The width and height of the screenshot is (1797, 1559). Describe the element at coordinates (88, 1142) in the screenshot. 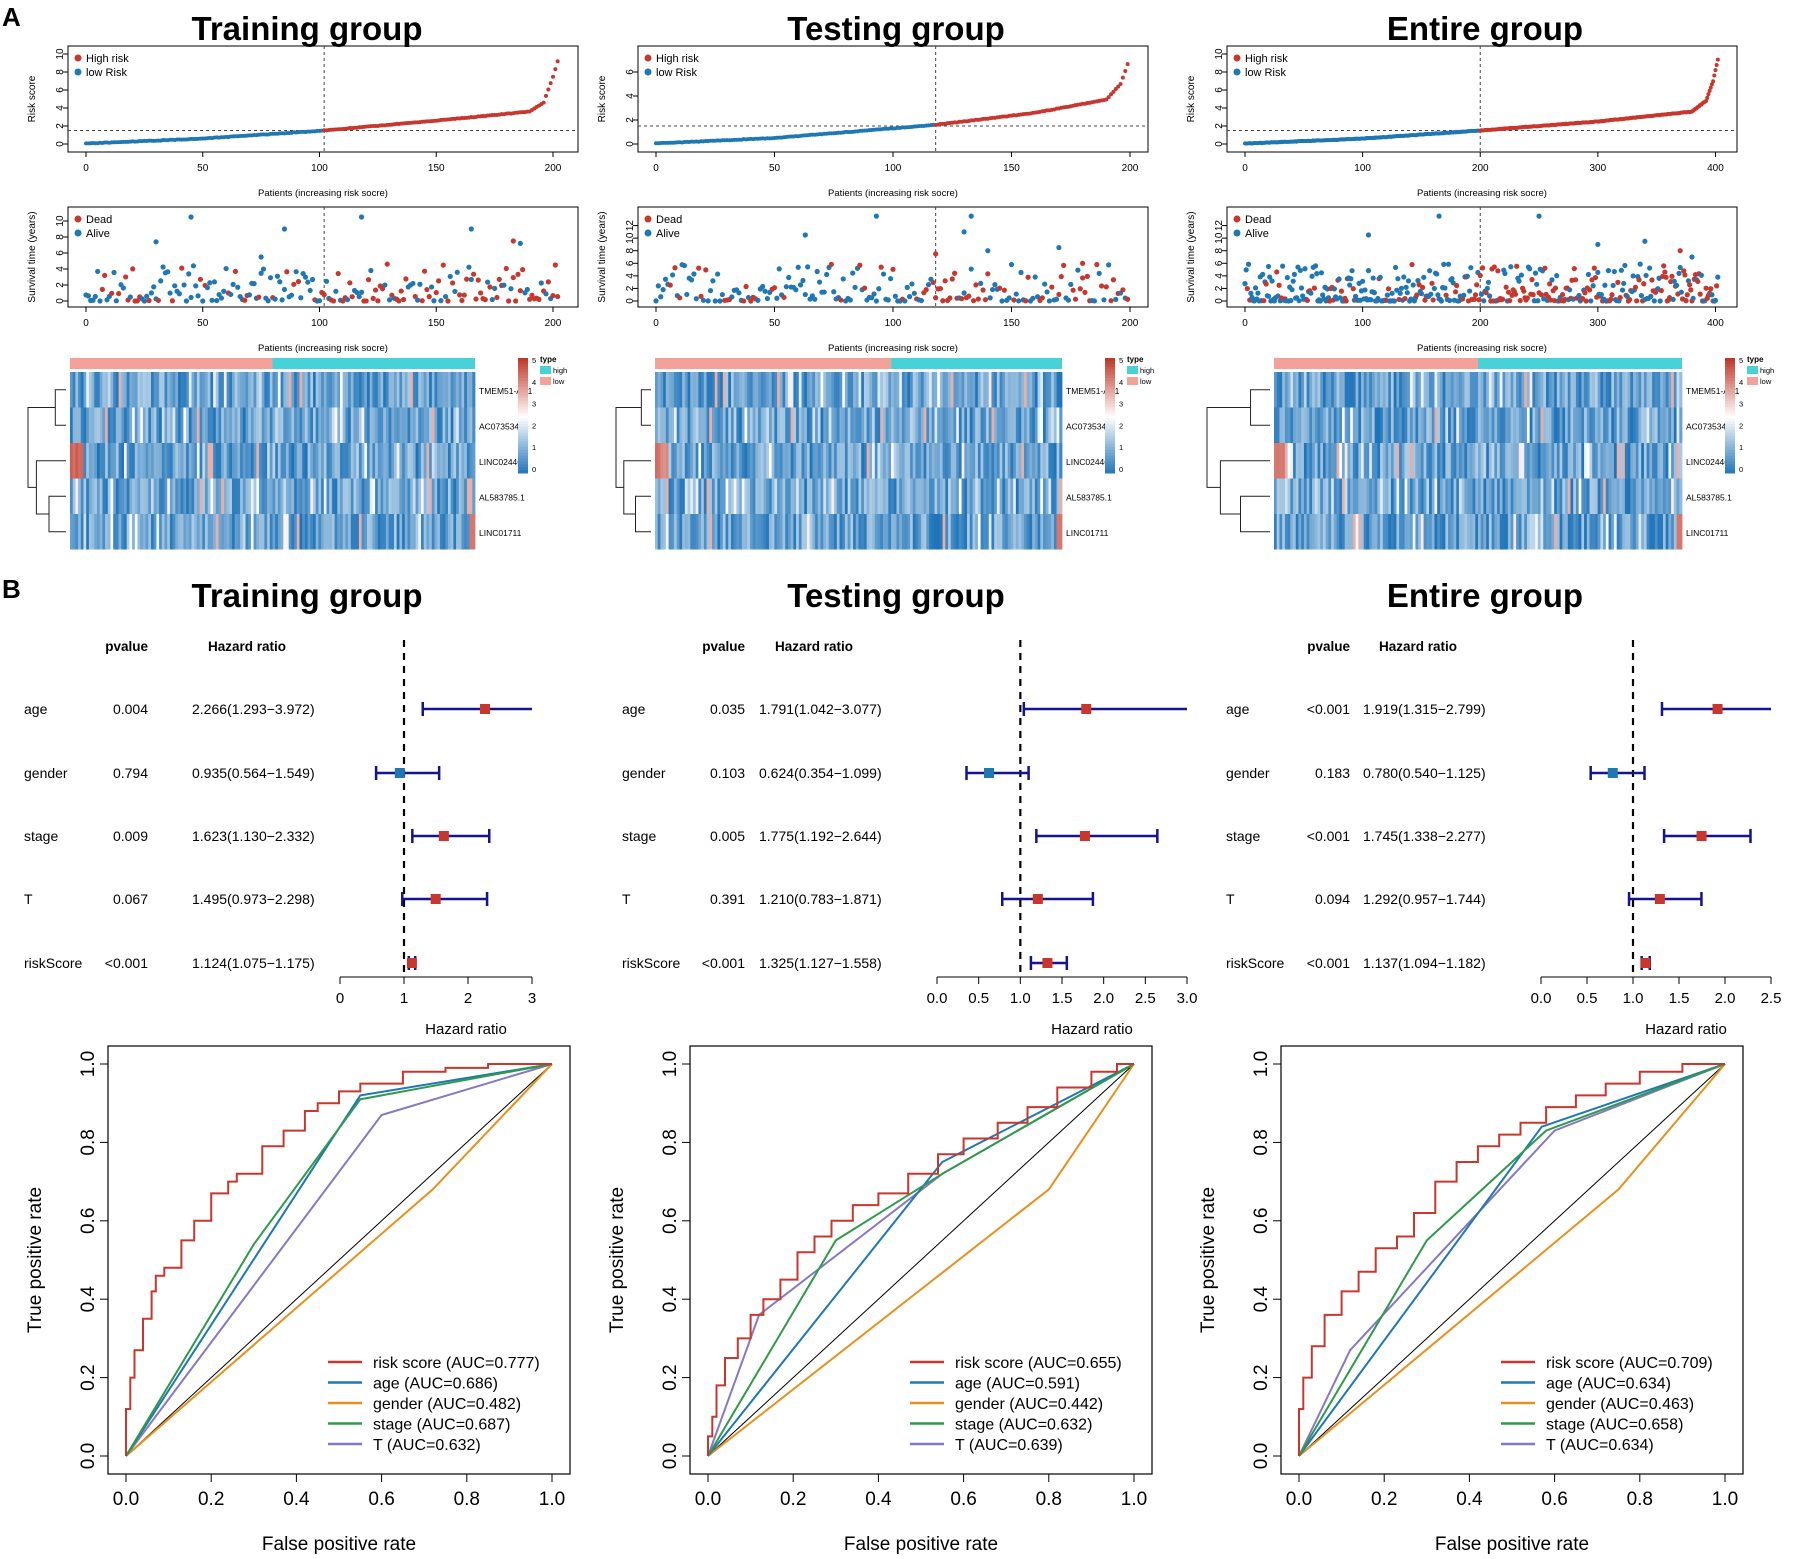

I see `y-tick-label: 0.8` at that location.